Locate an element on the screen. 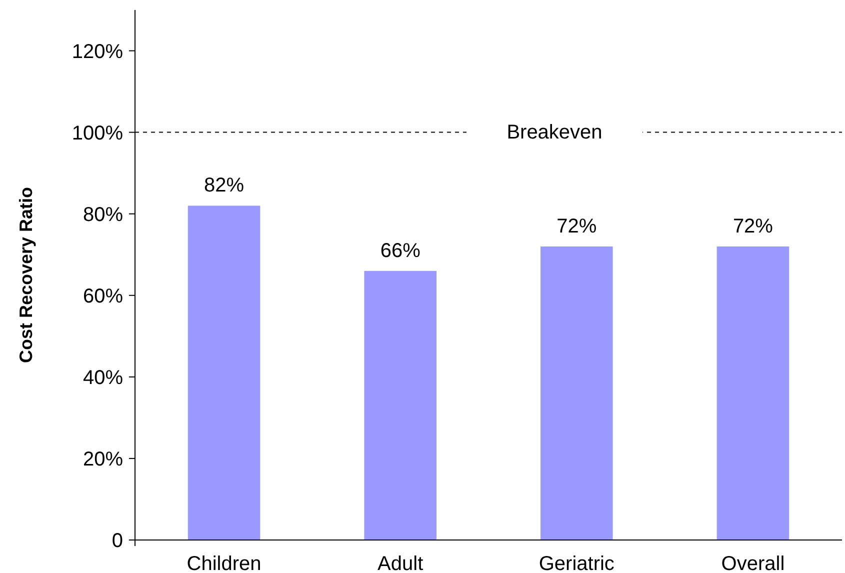  data-label: 82% is located at coordinates (224, 185).